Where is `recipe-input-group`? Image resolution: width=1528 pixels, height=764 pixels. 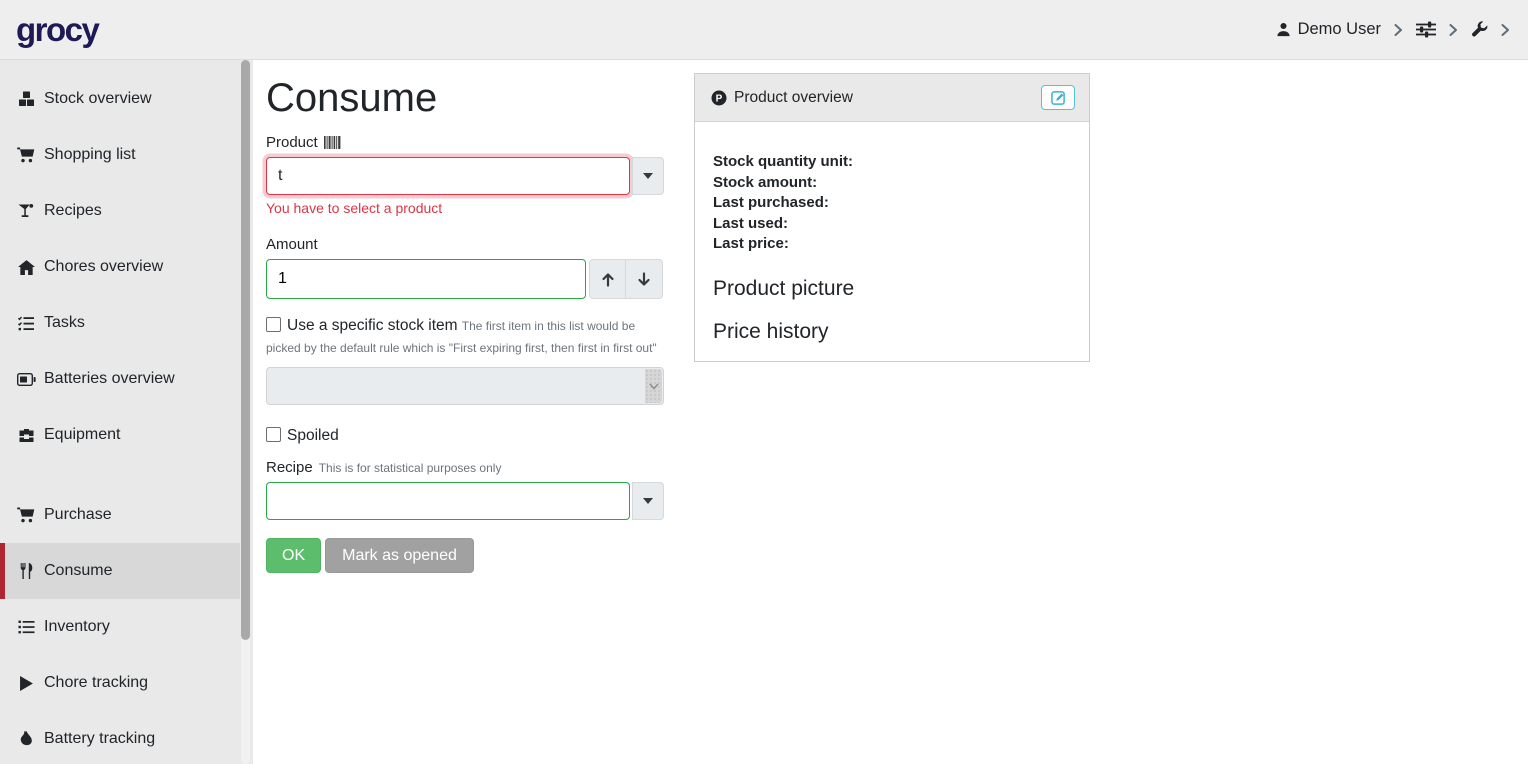
recipe-input-group is located at coordinates (465, 501).